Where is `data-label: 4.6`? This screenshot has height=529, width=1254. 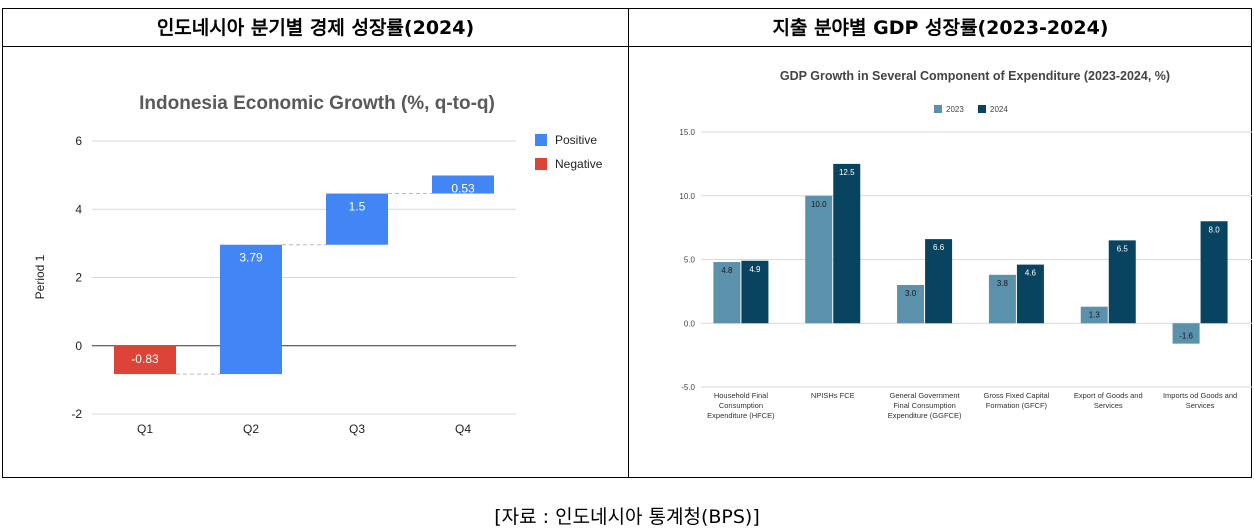
data-label: 4.6 is located at coordinates (1031, 273).